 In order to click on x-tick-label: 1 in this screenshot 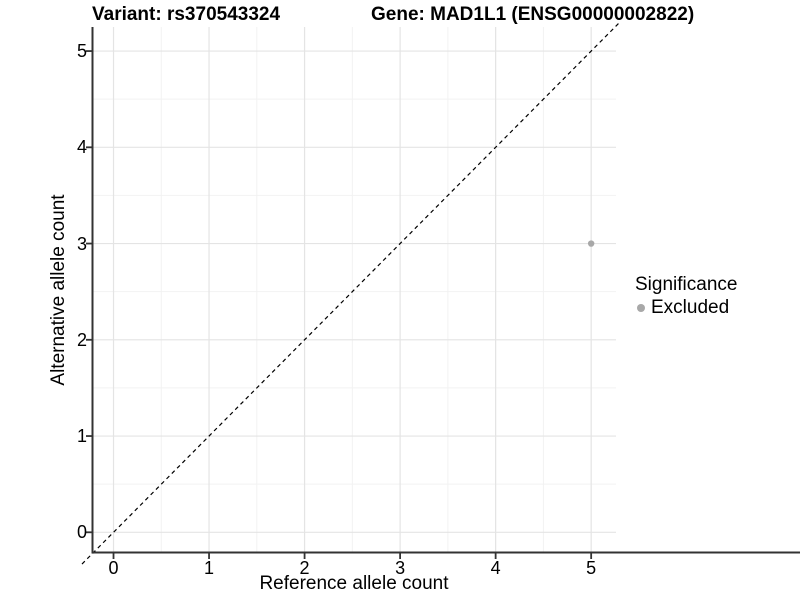, I will do `click(209, 568)`.